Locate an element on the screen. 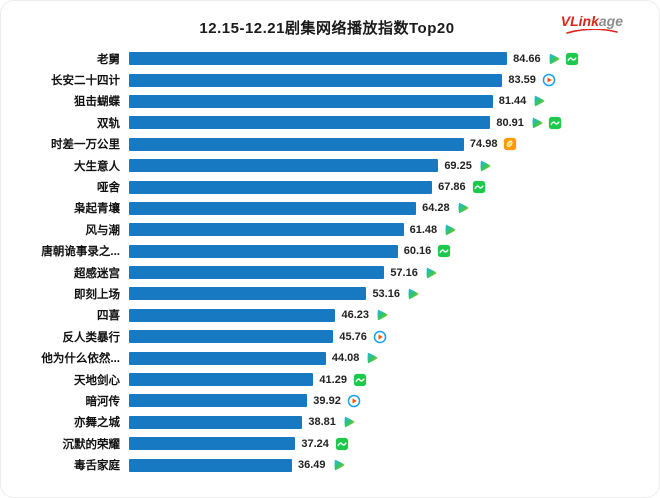  bar-track: 67.86 is located at coordinates (330, 187).